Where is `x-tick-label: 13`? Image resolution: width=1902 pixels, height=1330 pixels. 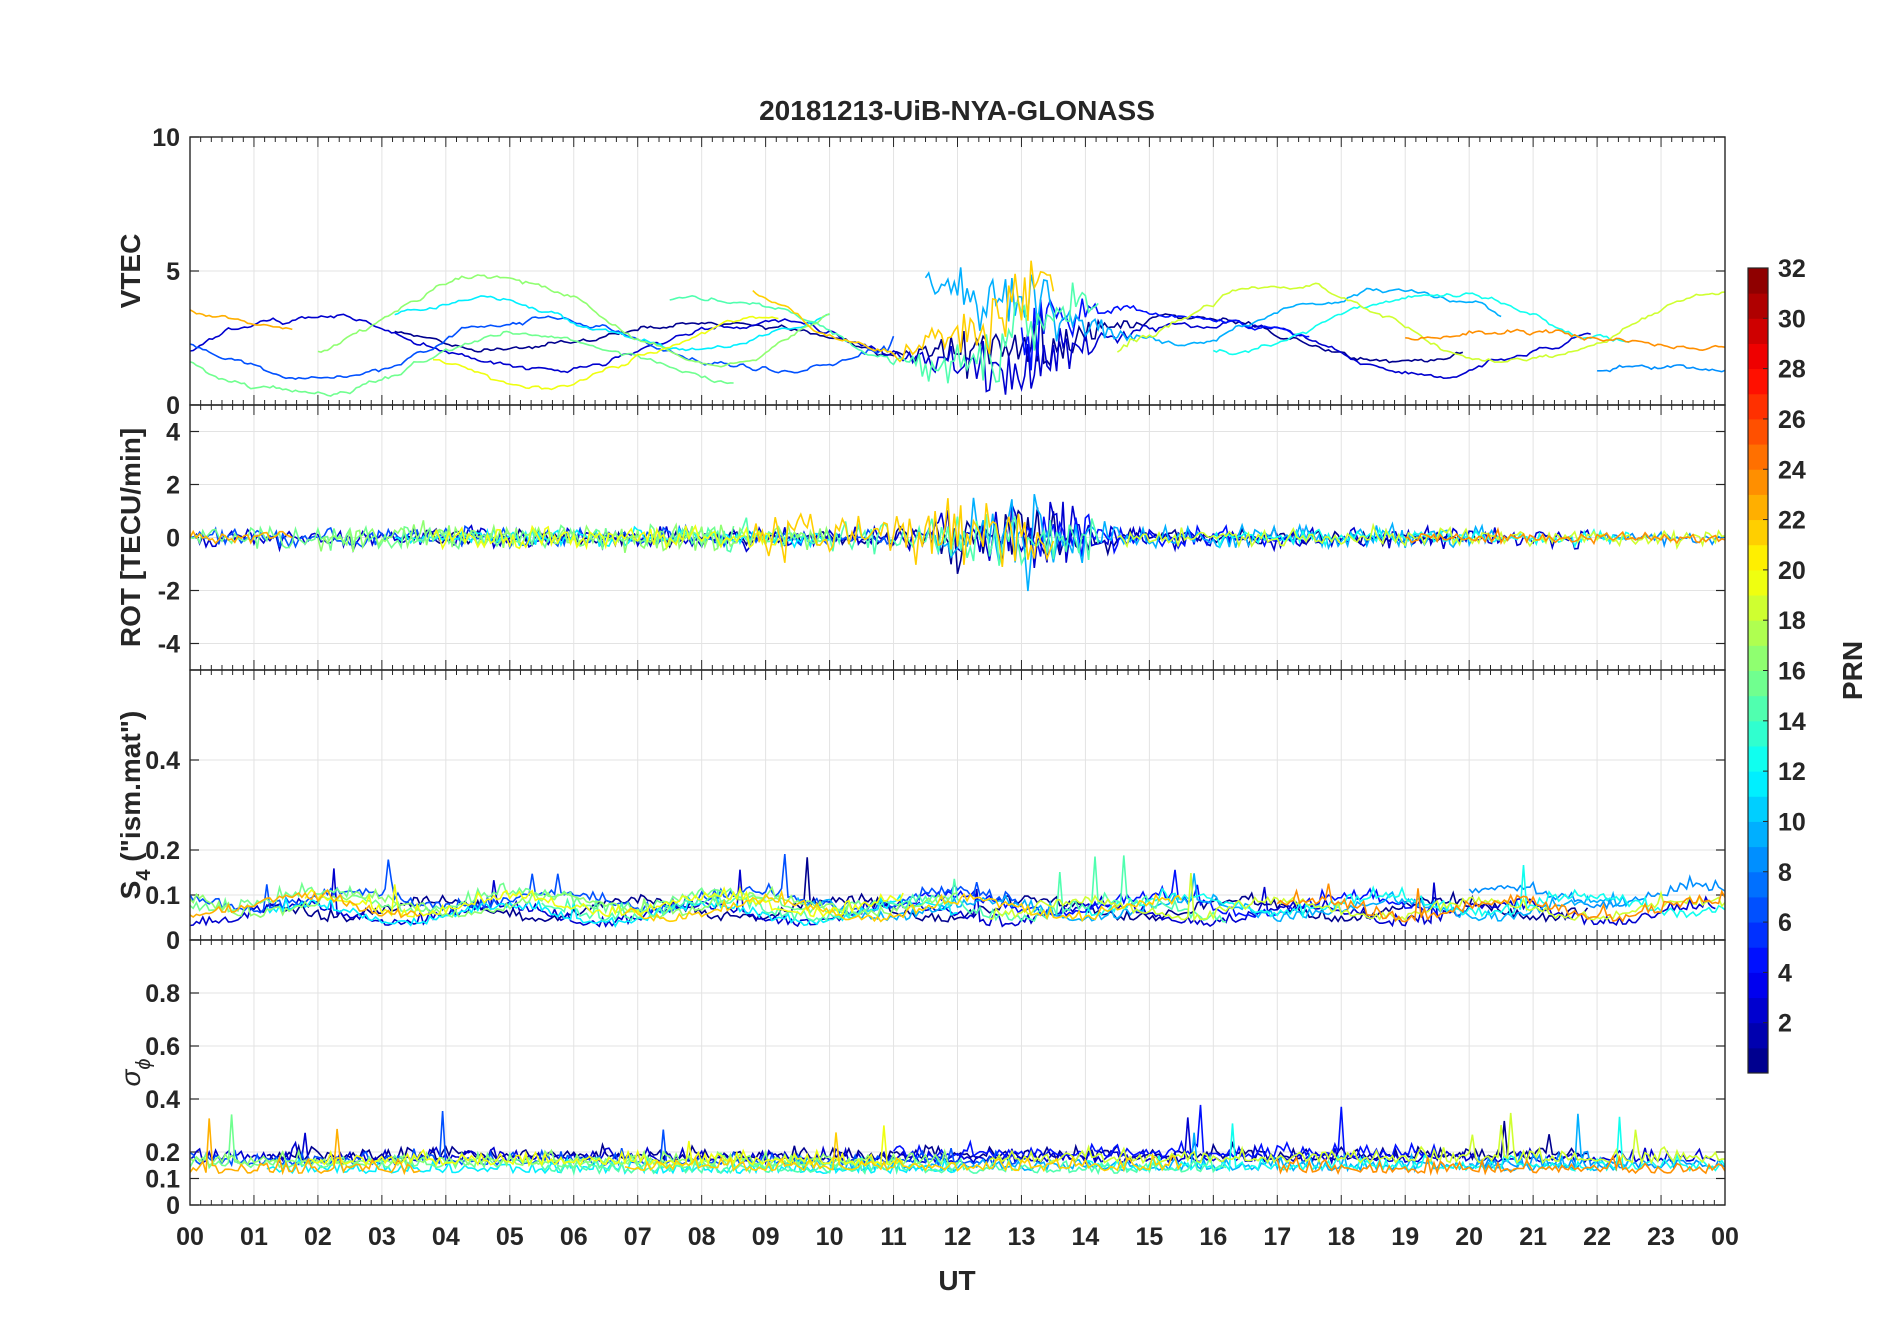
x-tick-label: 13 is located at coordinates (1022, 1237).